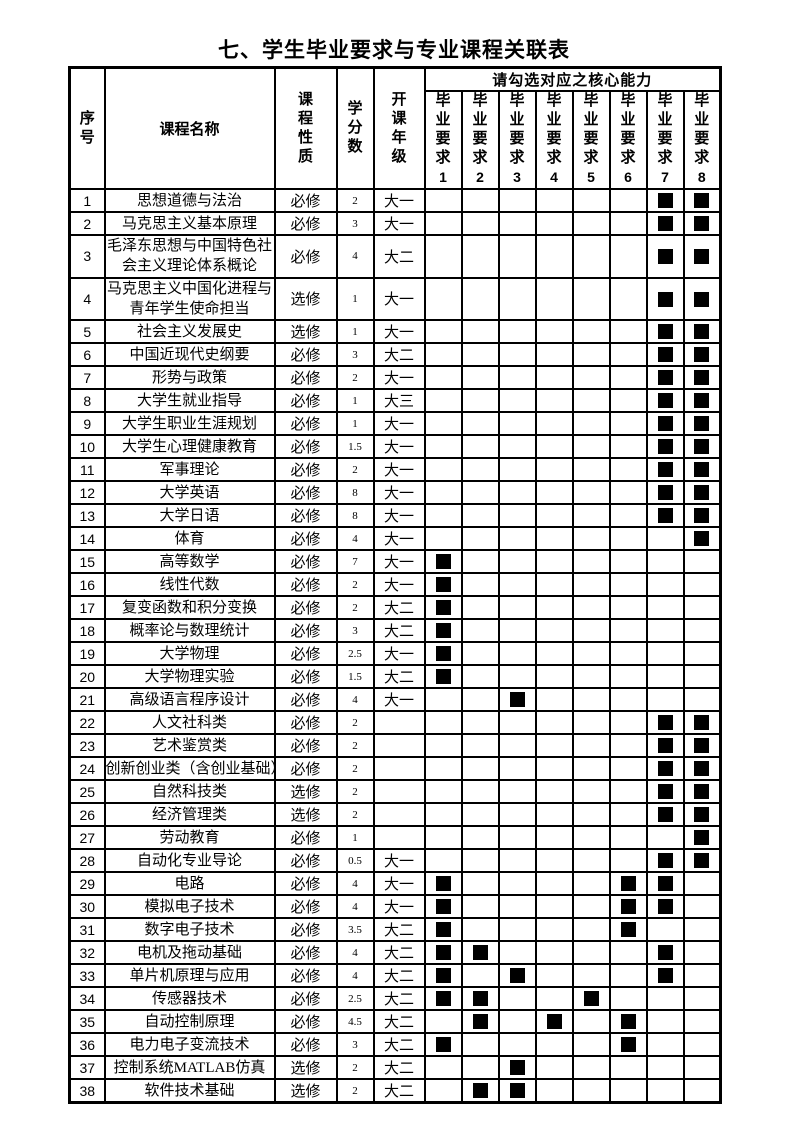 Image resolution: width=799 pixels, height=1131 pixels. What do you see at coordinates (189, 975) in the screenshot?
I see `cell-course-name: 单片机原理与应用` at bounding box center [189, 975].